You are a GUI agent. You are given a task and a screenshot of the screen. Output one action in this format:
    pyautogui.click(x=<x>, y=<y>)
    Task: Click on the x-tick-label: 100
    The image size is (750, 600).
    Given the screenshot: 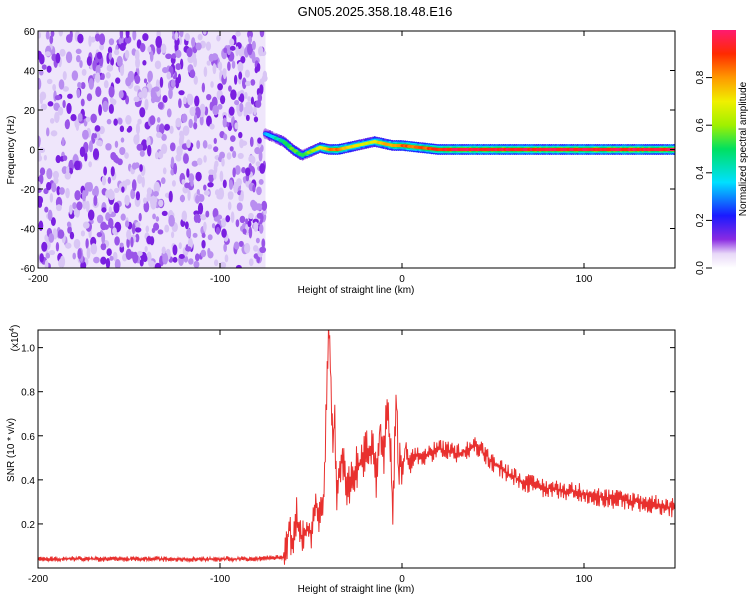 What is the action you would take?
    pyautogui.click(x=584, y=579)
    